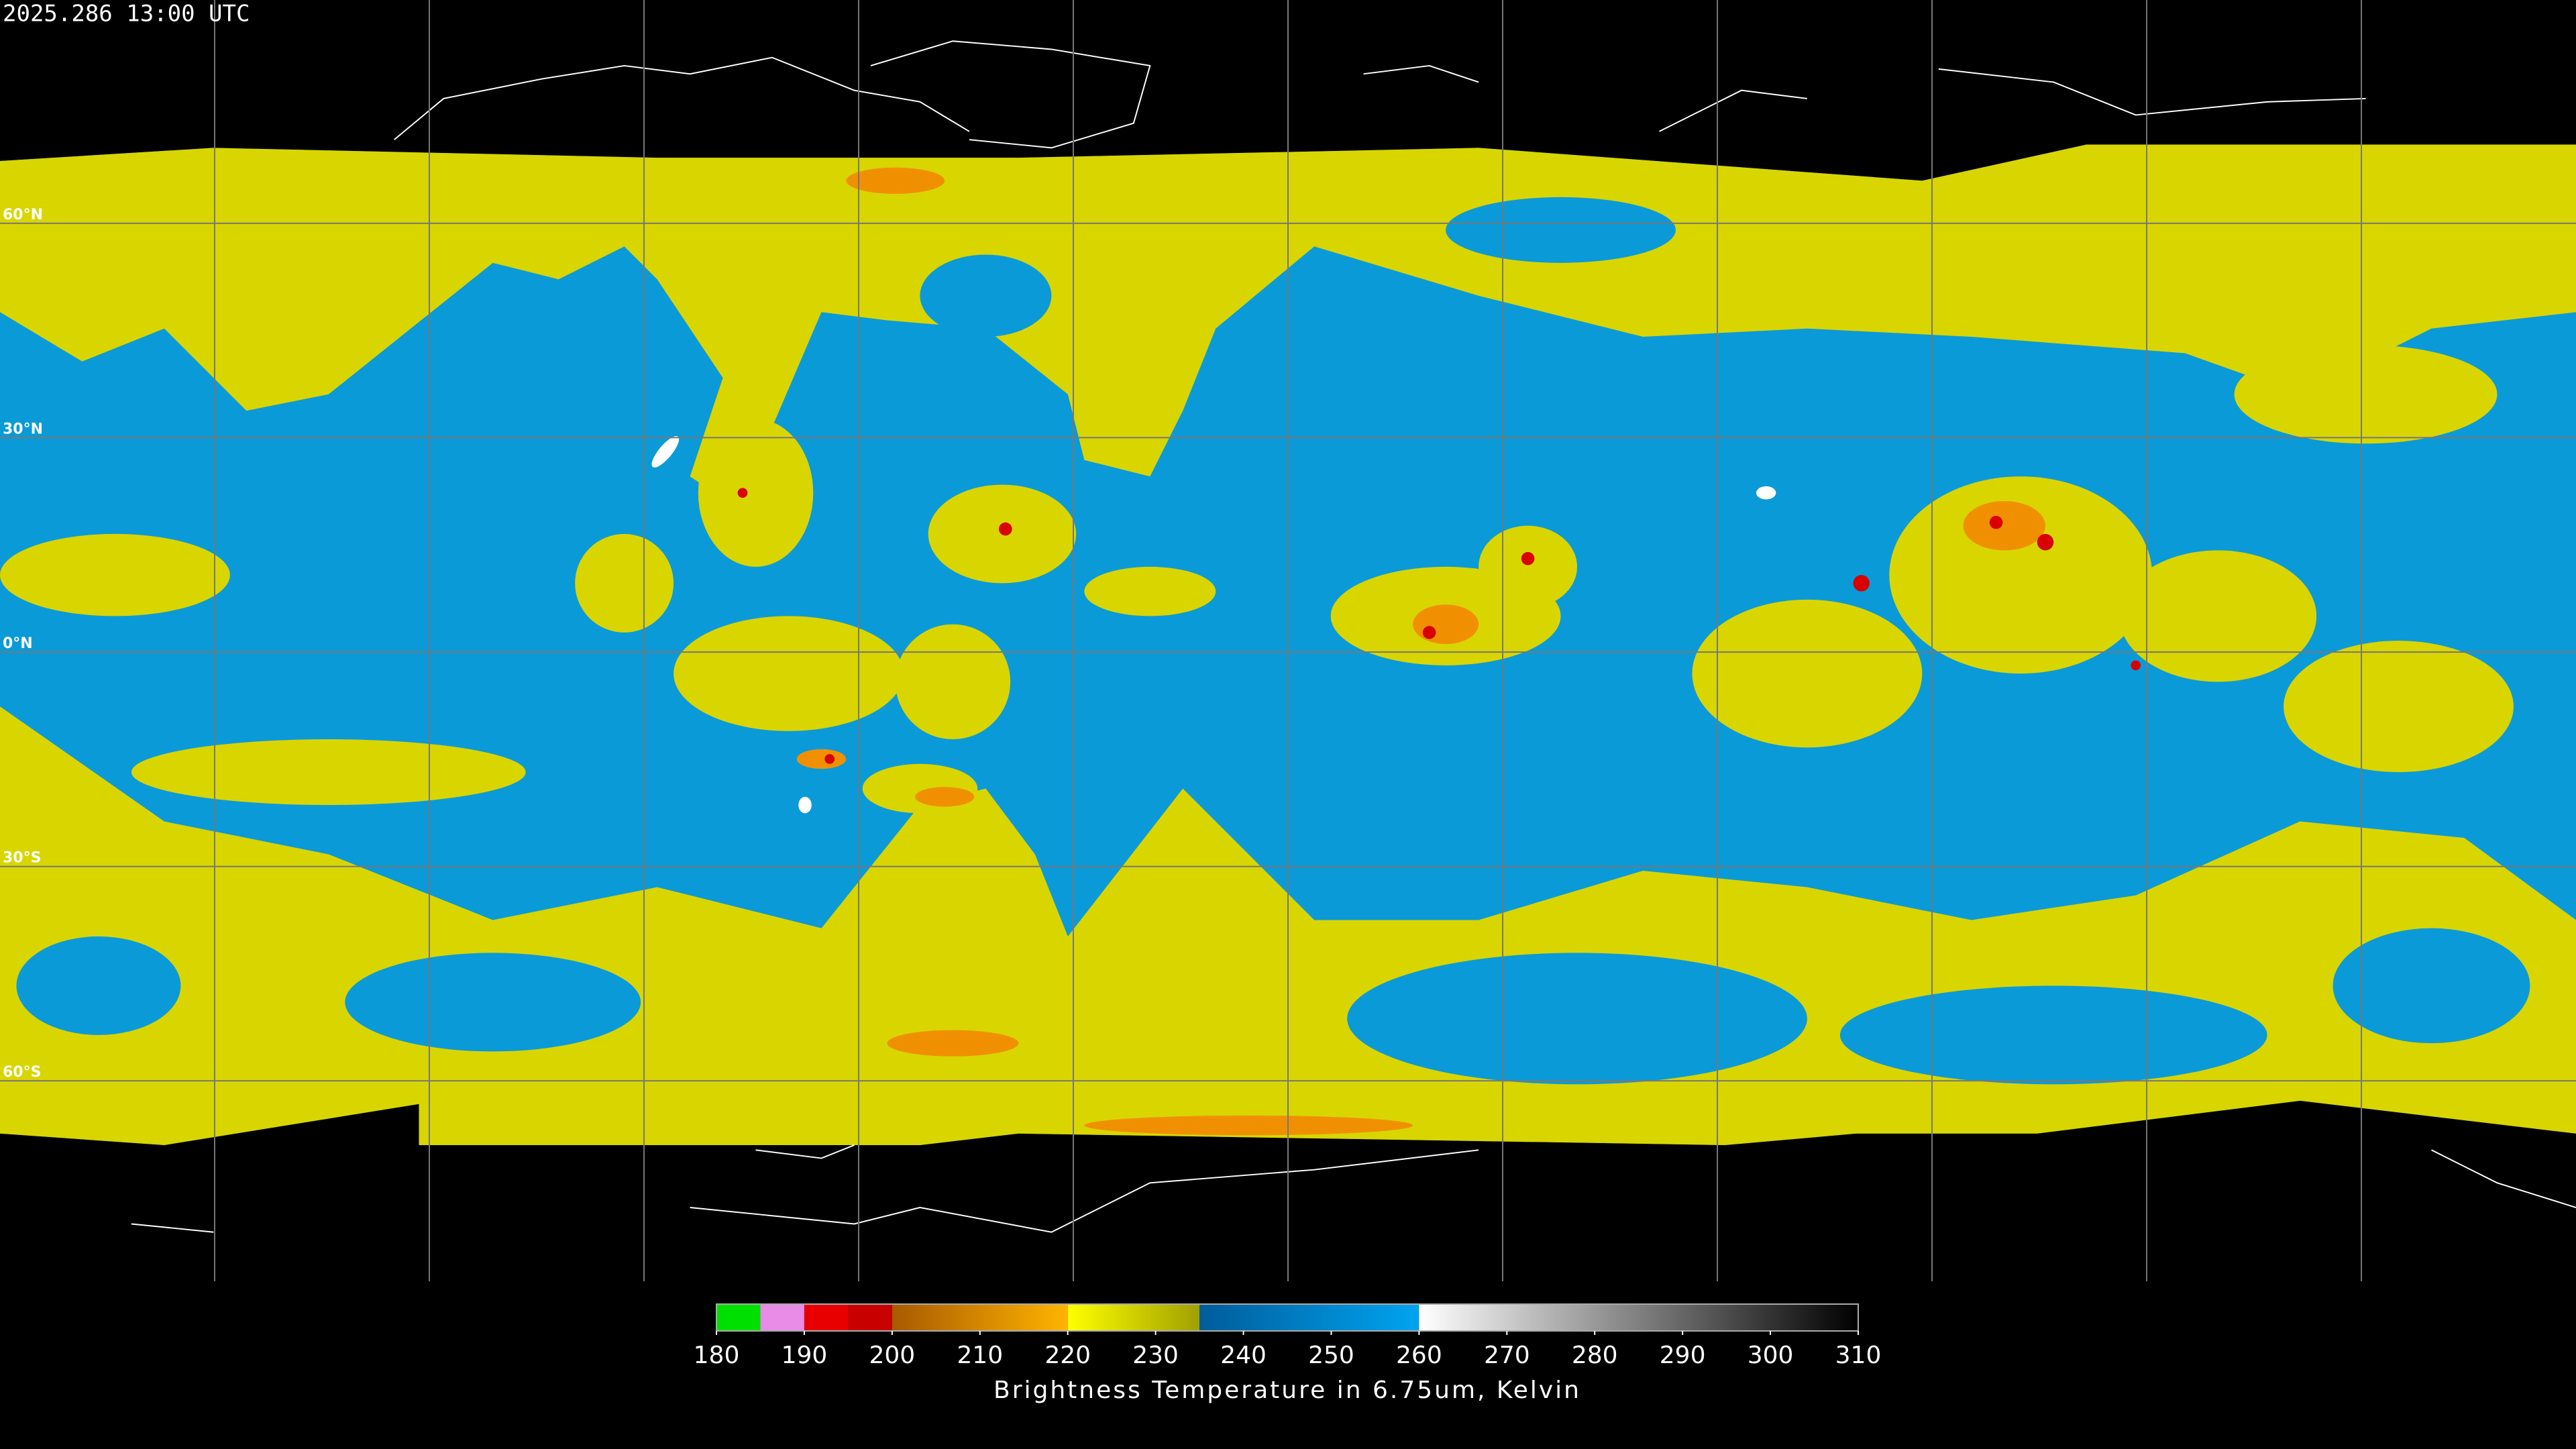 The width and height of the screenshot is (2576, 1449). I want to click on colorbar-frame, so click(1287, 1317).